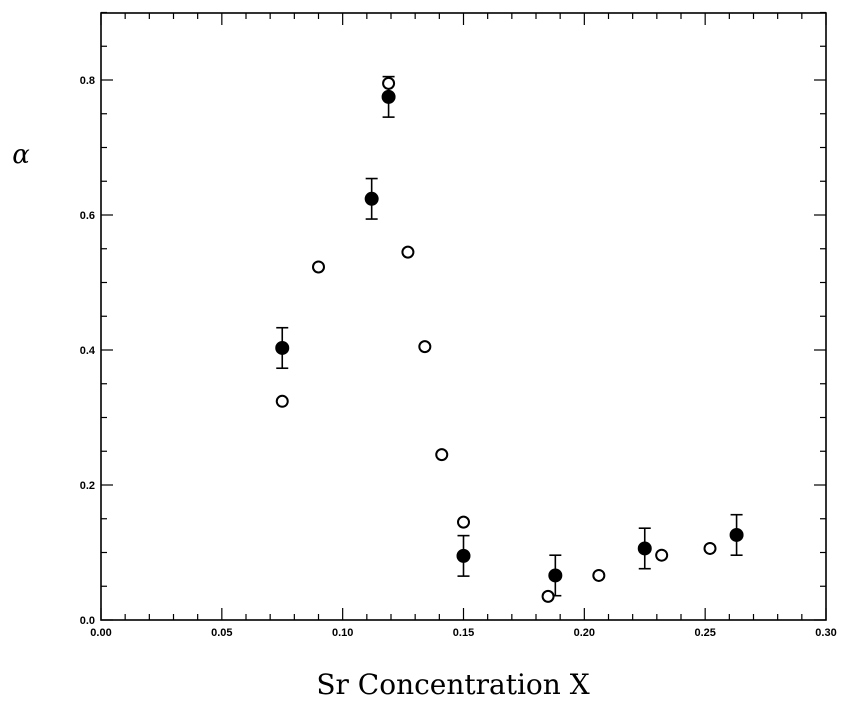  Describe the element at coordinates (87, 216) in the screenshot. I see `y-tick-label: 0.6` at that location.